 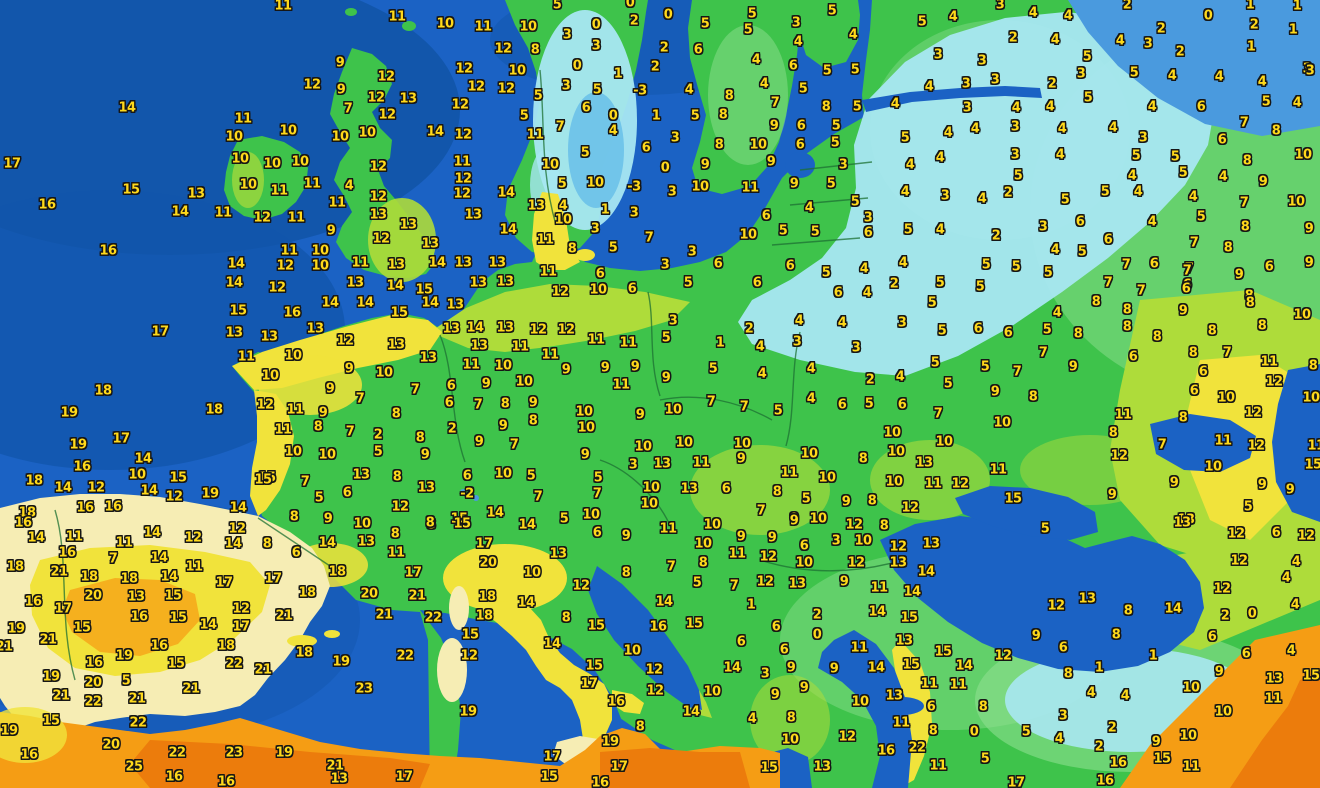 What do you see at coordinates (560, 318) in the screenshot?
I see `north-germany-band` at bounding box center [560, 318].